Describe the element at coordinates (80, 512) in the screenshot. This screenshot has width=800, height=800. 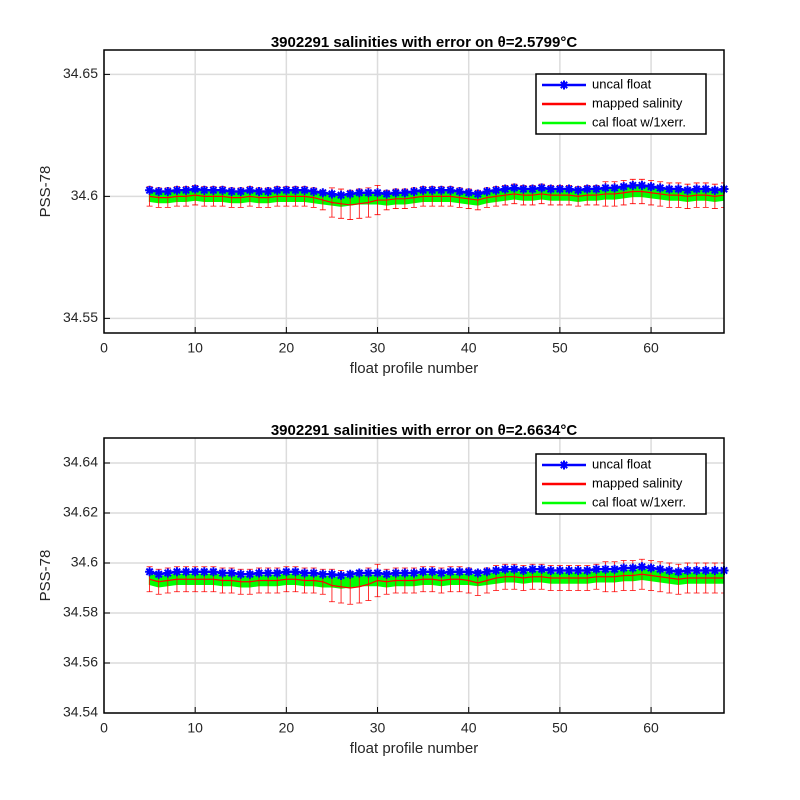
I see `y-tick-label: 34.62` at that location.